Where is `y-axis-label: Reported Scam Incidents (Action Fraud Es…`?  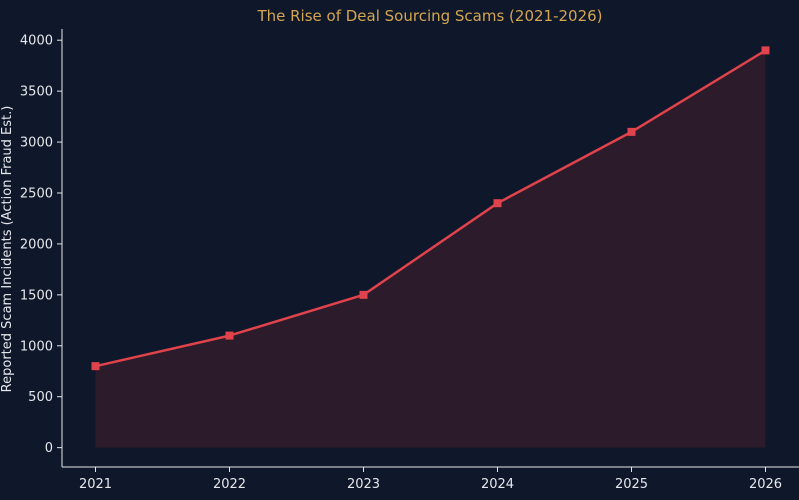
y-axis-label: Reported Scam Incidents (Action Fraud Es… is located at coordinates (7, 249).